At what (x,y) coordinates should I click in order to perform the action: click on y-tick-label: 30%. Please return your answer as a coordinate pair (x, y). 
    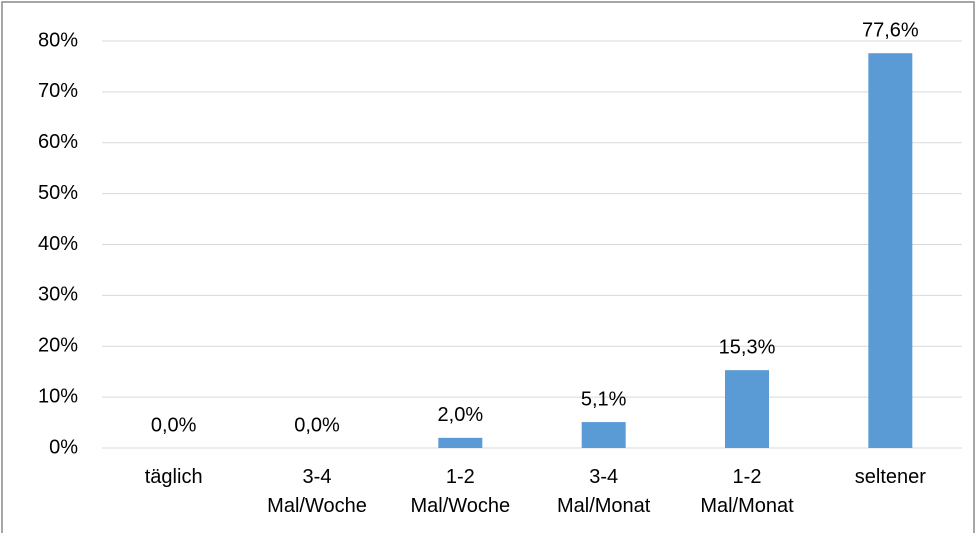
    Looking at the image, I should click on (58, 295).